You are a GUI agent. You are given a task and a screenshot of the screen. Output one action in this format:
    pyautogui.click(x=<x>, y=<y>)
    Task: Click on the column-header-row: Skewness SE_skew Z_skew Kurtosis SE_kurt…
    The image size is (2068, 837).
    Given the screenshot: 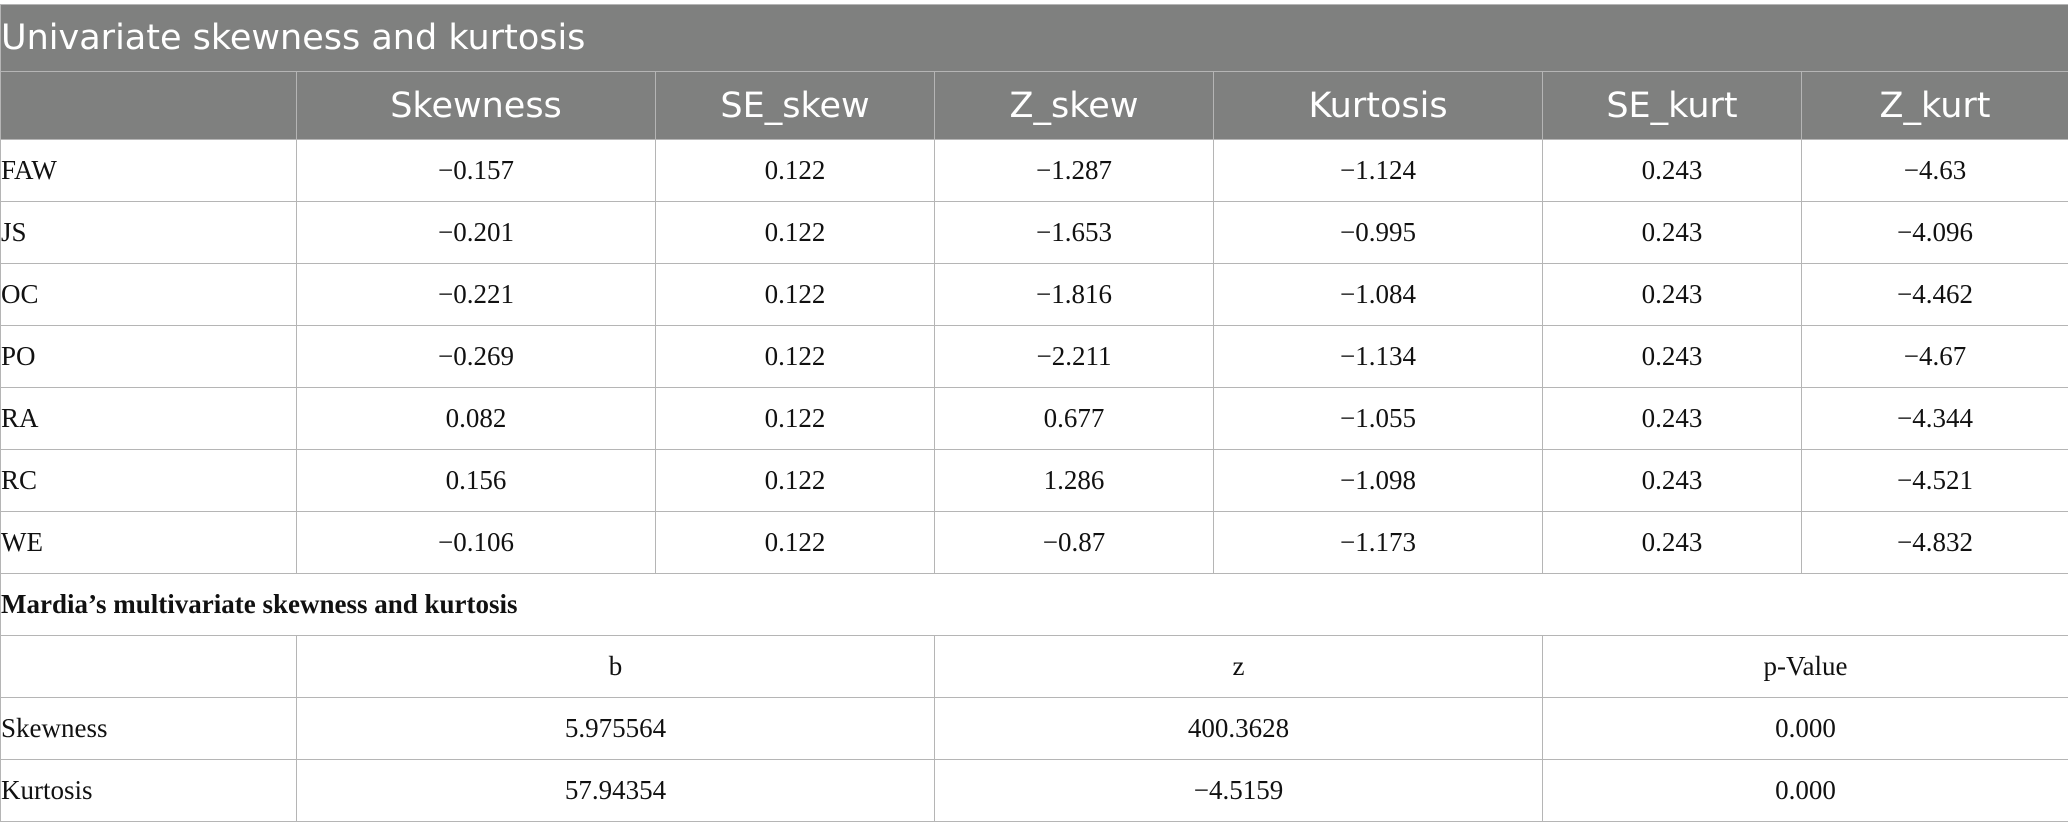 What is the action you would take?
    pyautogui.click(x=1034, y=105)
    